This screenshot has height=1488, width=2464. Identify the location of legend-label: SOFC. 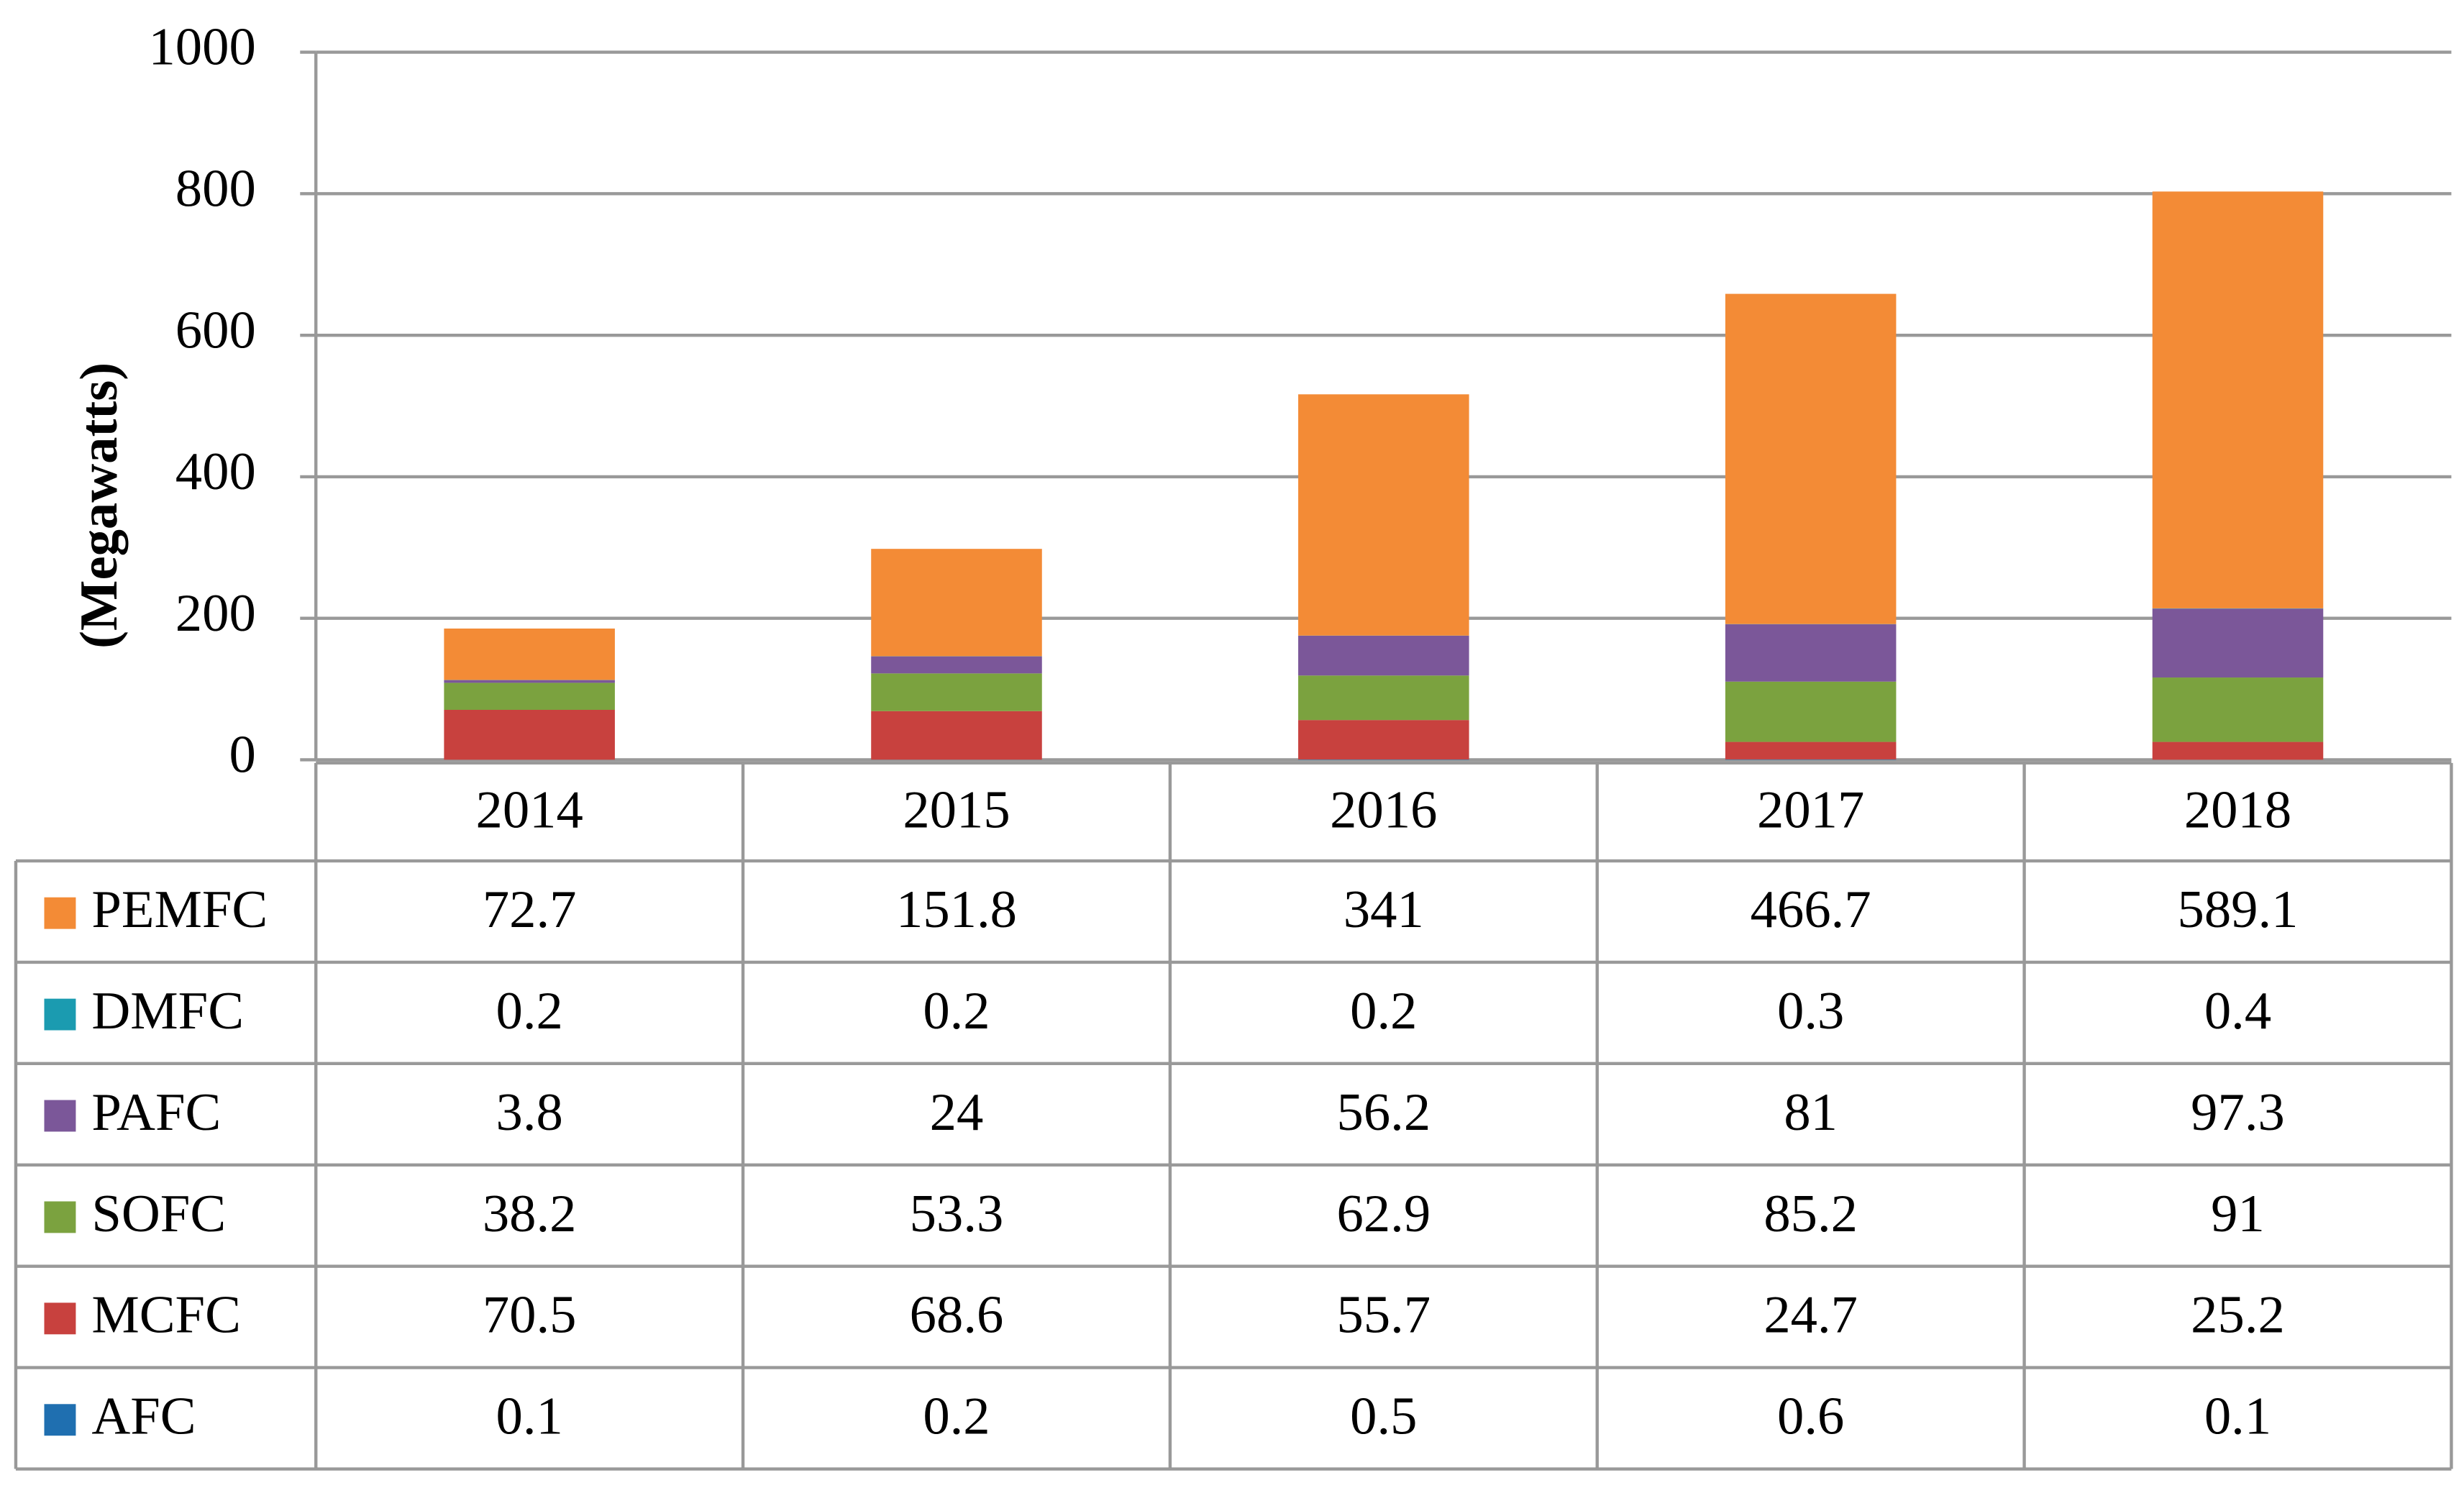
(158, 1213).